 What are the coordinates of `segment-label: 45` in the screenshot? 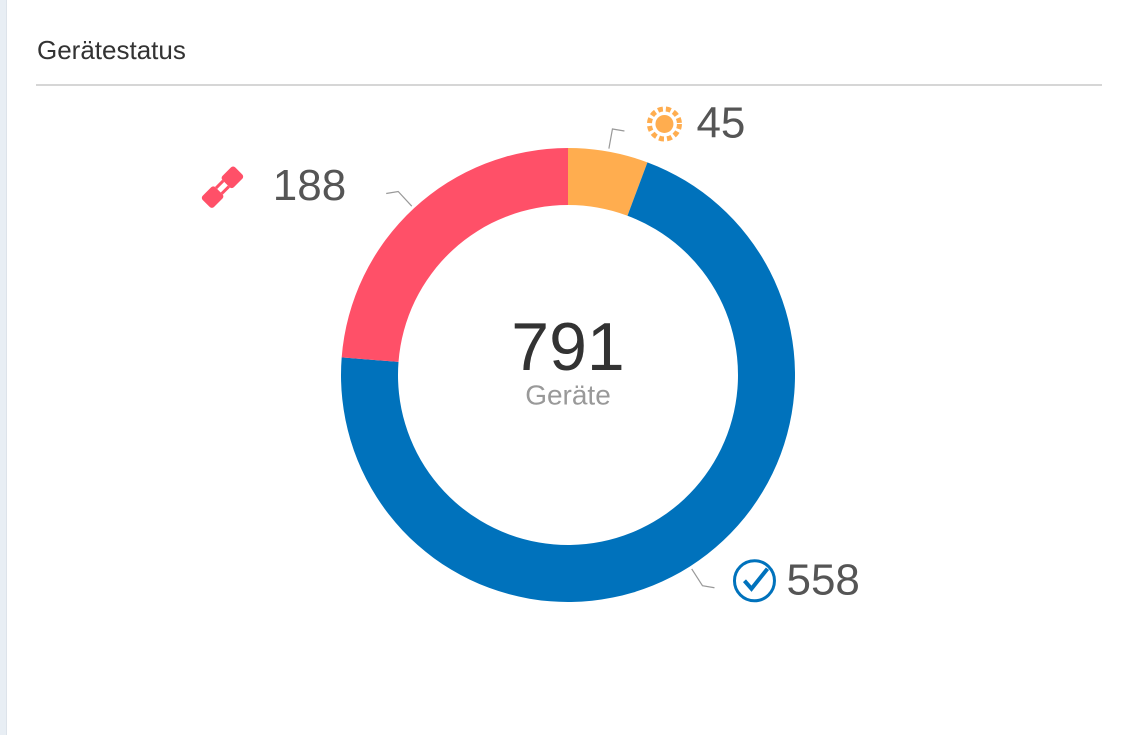 It's located at (720, 123).